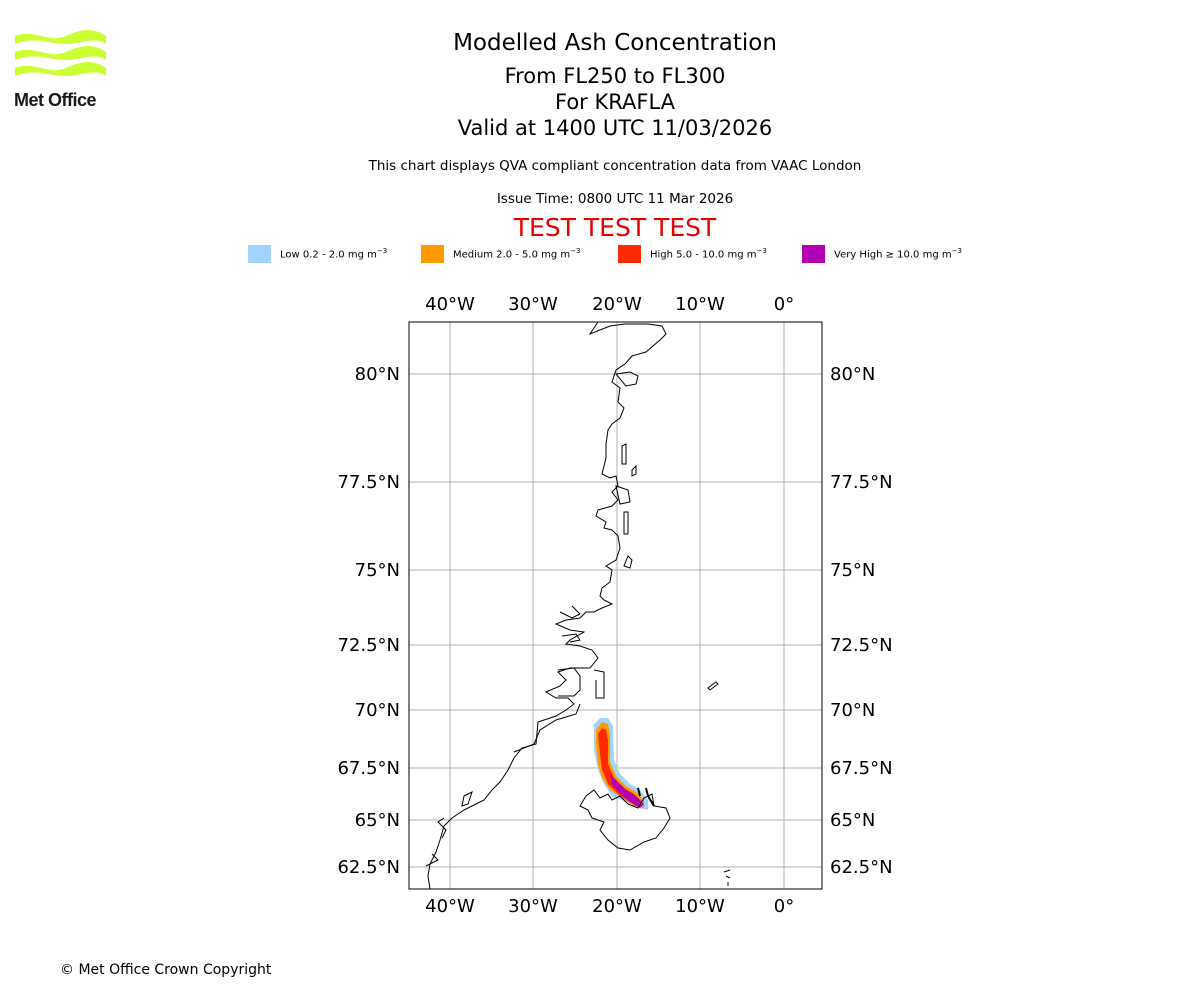  Describe the element at coordinates (576, 562) in the screenshot. I see `greenland-fjords` at that location.